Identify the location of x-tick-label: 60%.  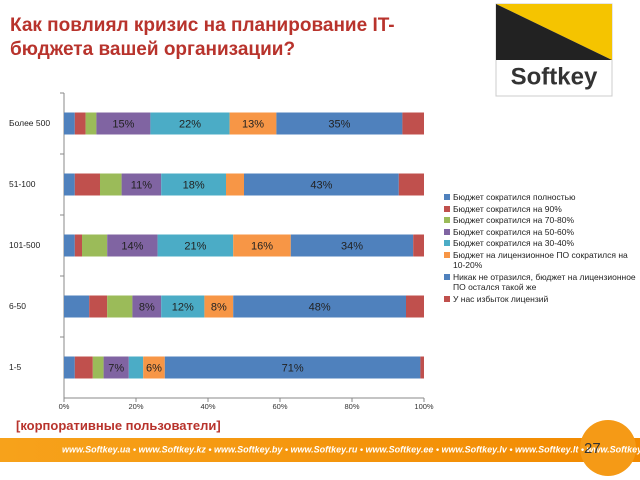
(279, 406).